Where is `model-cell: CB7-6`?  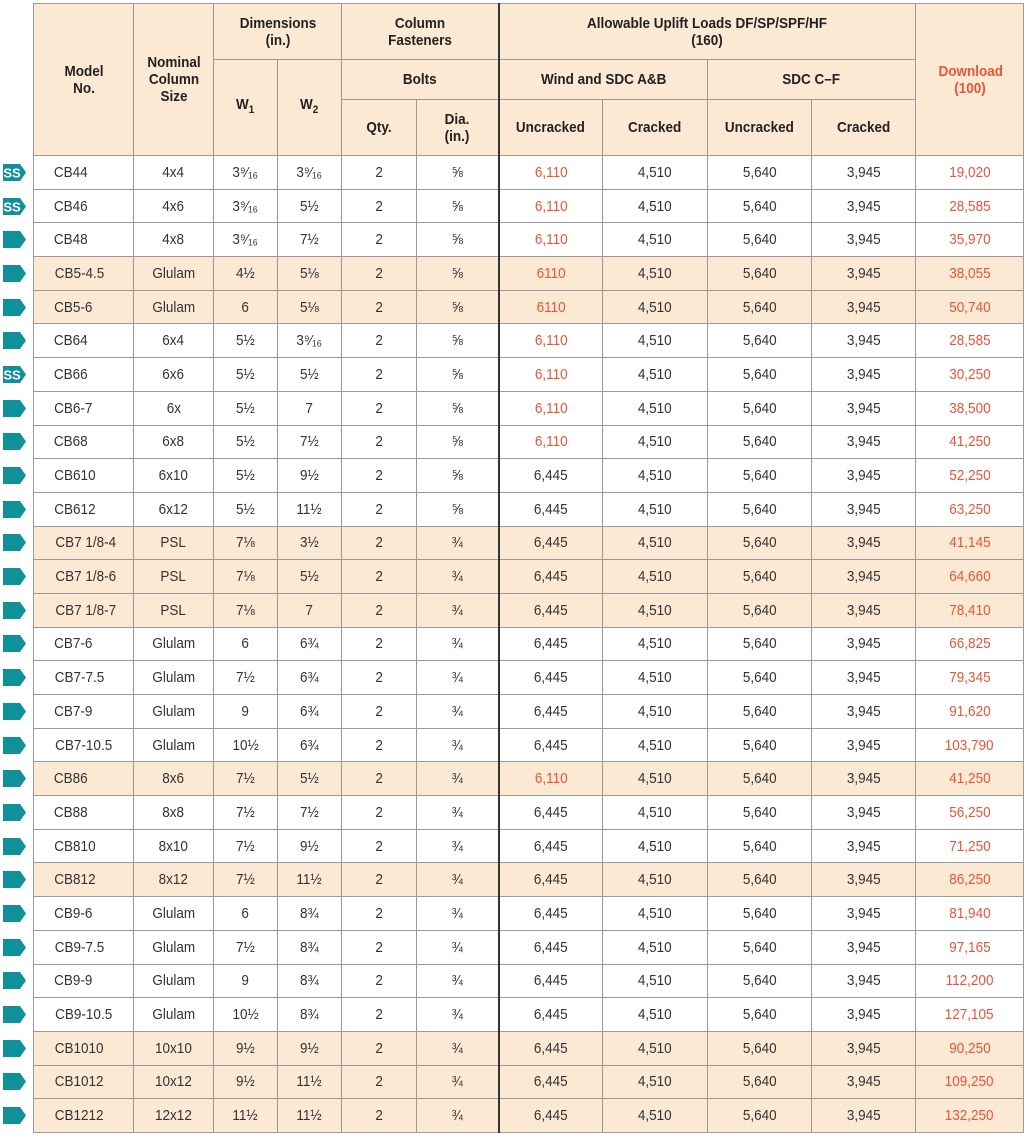
model-cell: CB7-6 is located at coordinates (83, 644).